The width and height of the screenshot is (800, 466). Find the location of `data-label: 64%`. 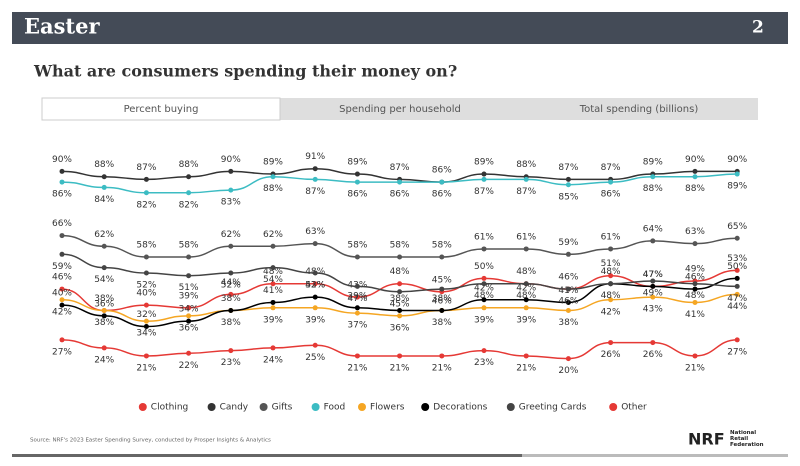

data-label: 64% is located at coordinates (653, 229).